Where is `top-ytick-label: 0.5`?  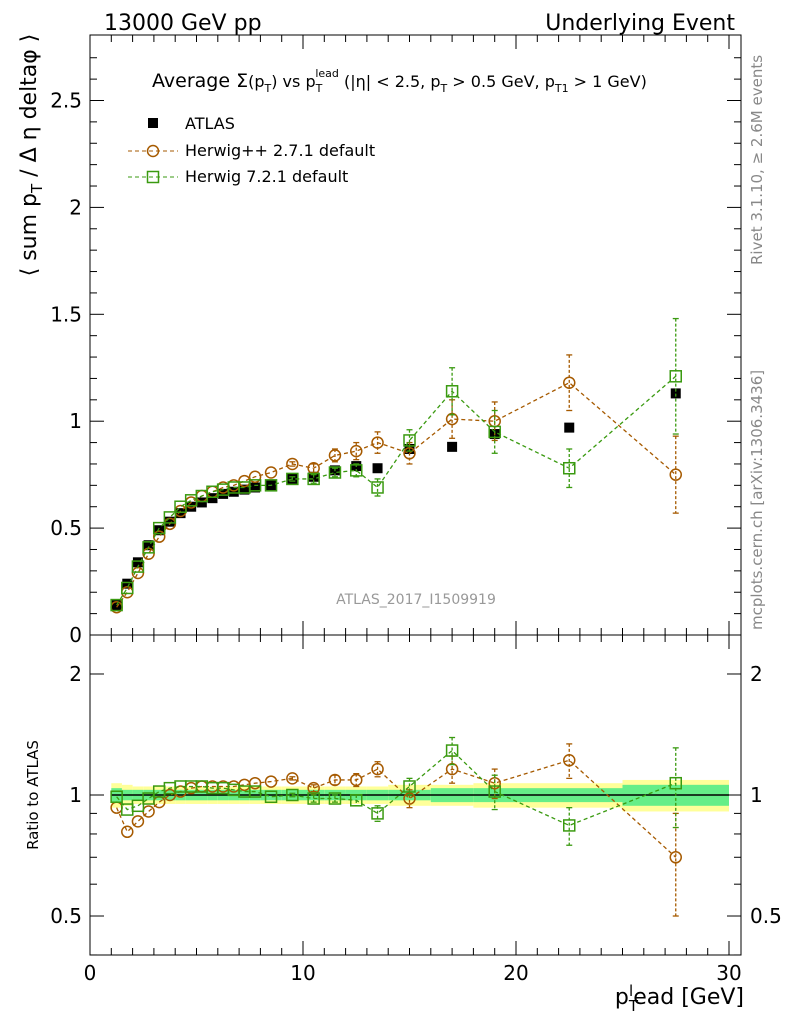 top-ytick-label: 0.5 is located at coordinates (66, 528).